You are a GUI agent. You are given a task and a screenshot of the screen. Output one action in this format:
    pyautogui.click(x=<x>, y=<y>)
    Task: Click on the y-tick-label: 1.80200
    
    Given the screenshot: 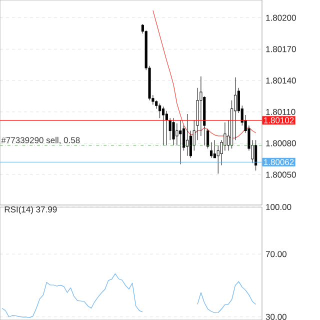 What is the action you would take?
    pyautogui.click(x=281, y=17)
    